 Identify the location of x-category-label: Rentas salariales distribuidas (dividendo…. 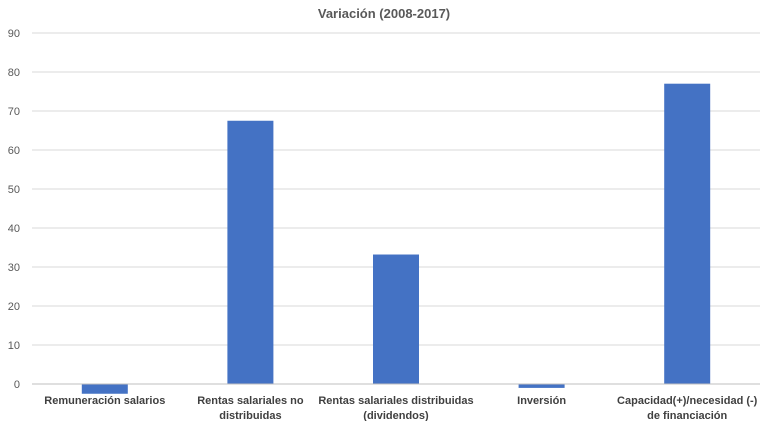
(395, 408).